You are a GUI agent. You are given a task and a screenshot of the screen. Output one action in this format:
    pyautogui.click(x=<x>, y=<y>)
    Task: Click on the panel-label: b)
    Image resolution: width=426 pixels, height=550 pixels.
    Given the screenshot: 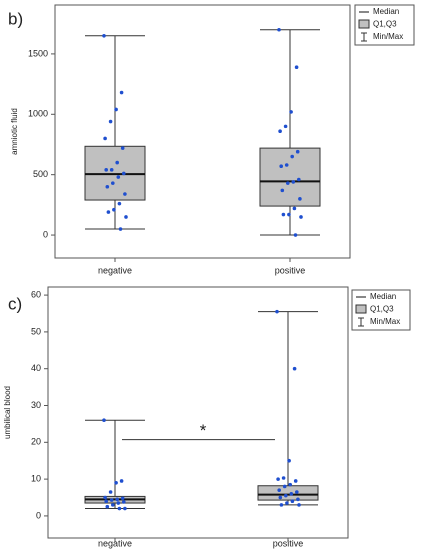 What is the action you would take?
    pyautogui.click(x=15, y=18)
    